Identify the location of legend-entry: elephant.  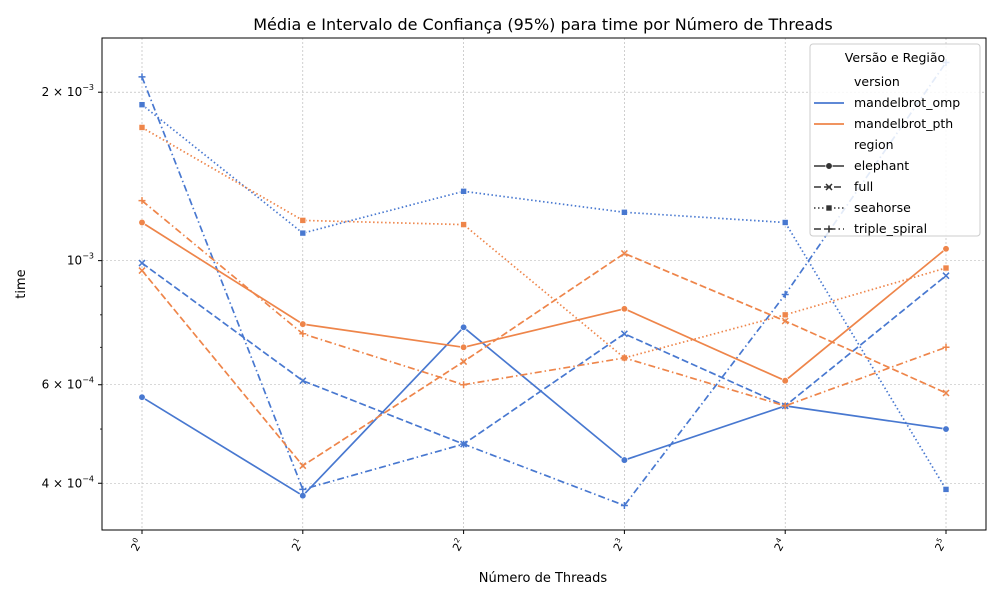
(881, 165).